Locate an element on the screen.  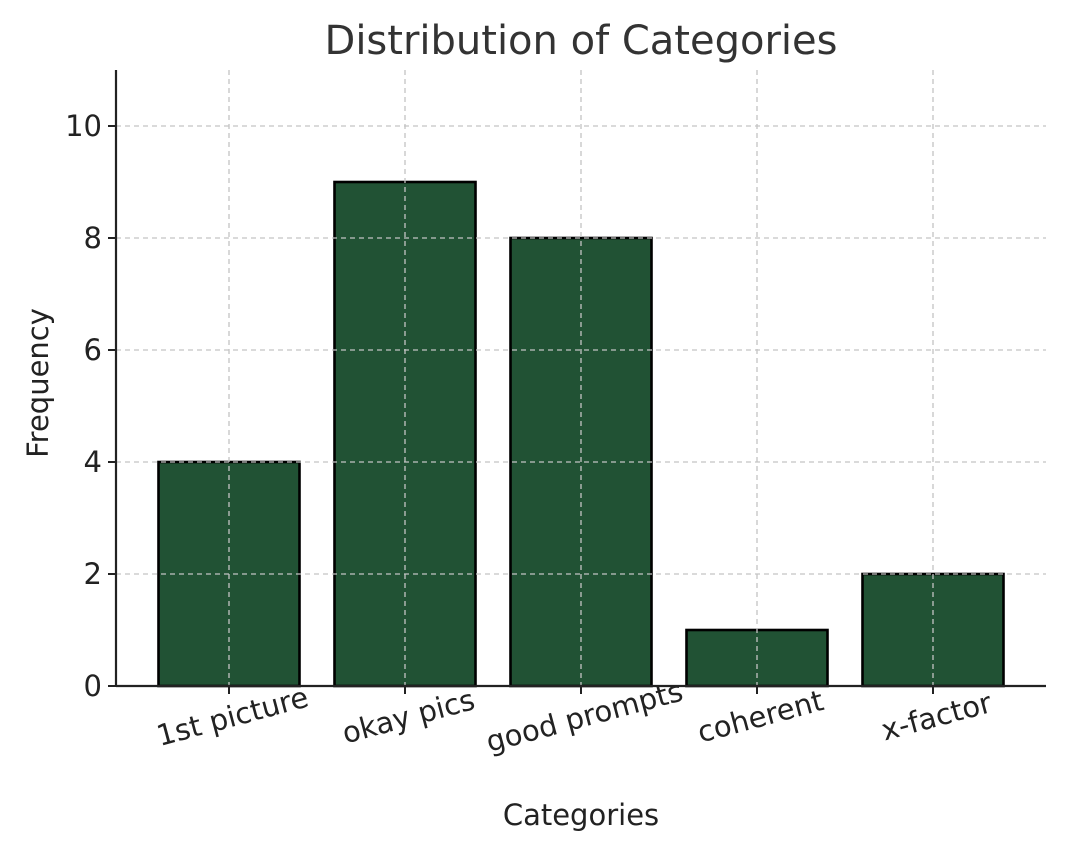
x-axis-label: Categories is located at coordinates (581, 815).